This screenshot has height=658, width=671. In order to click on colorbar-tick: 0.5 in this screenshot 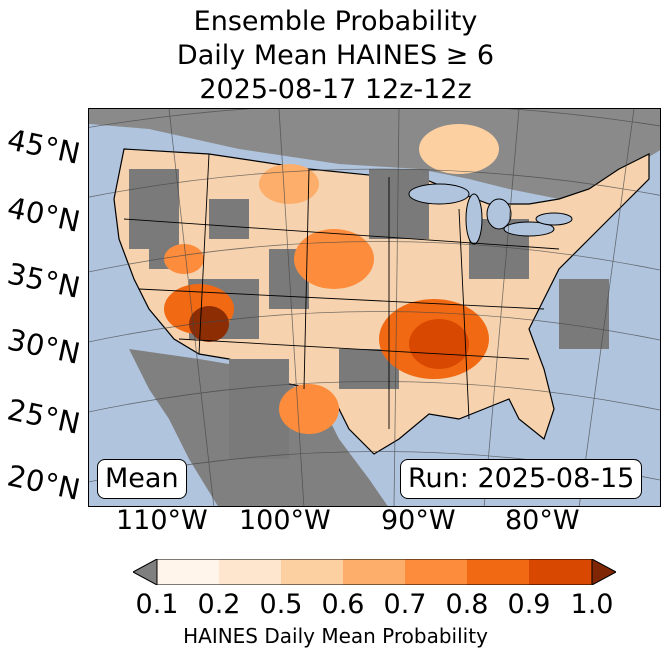, I will do `click(281, 604)`.